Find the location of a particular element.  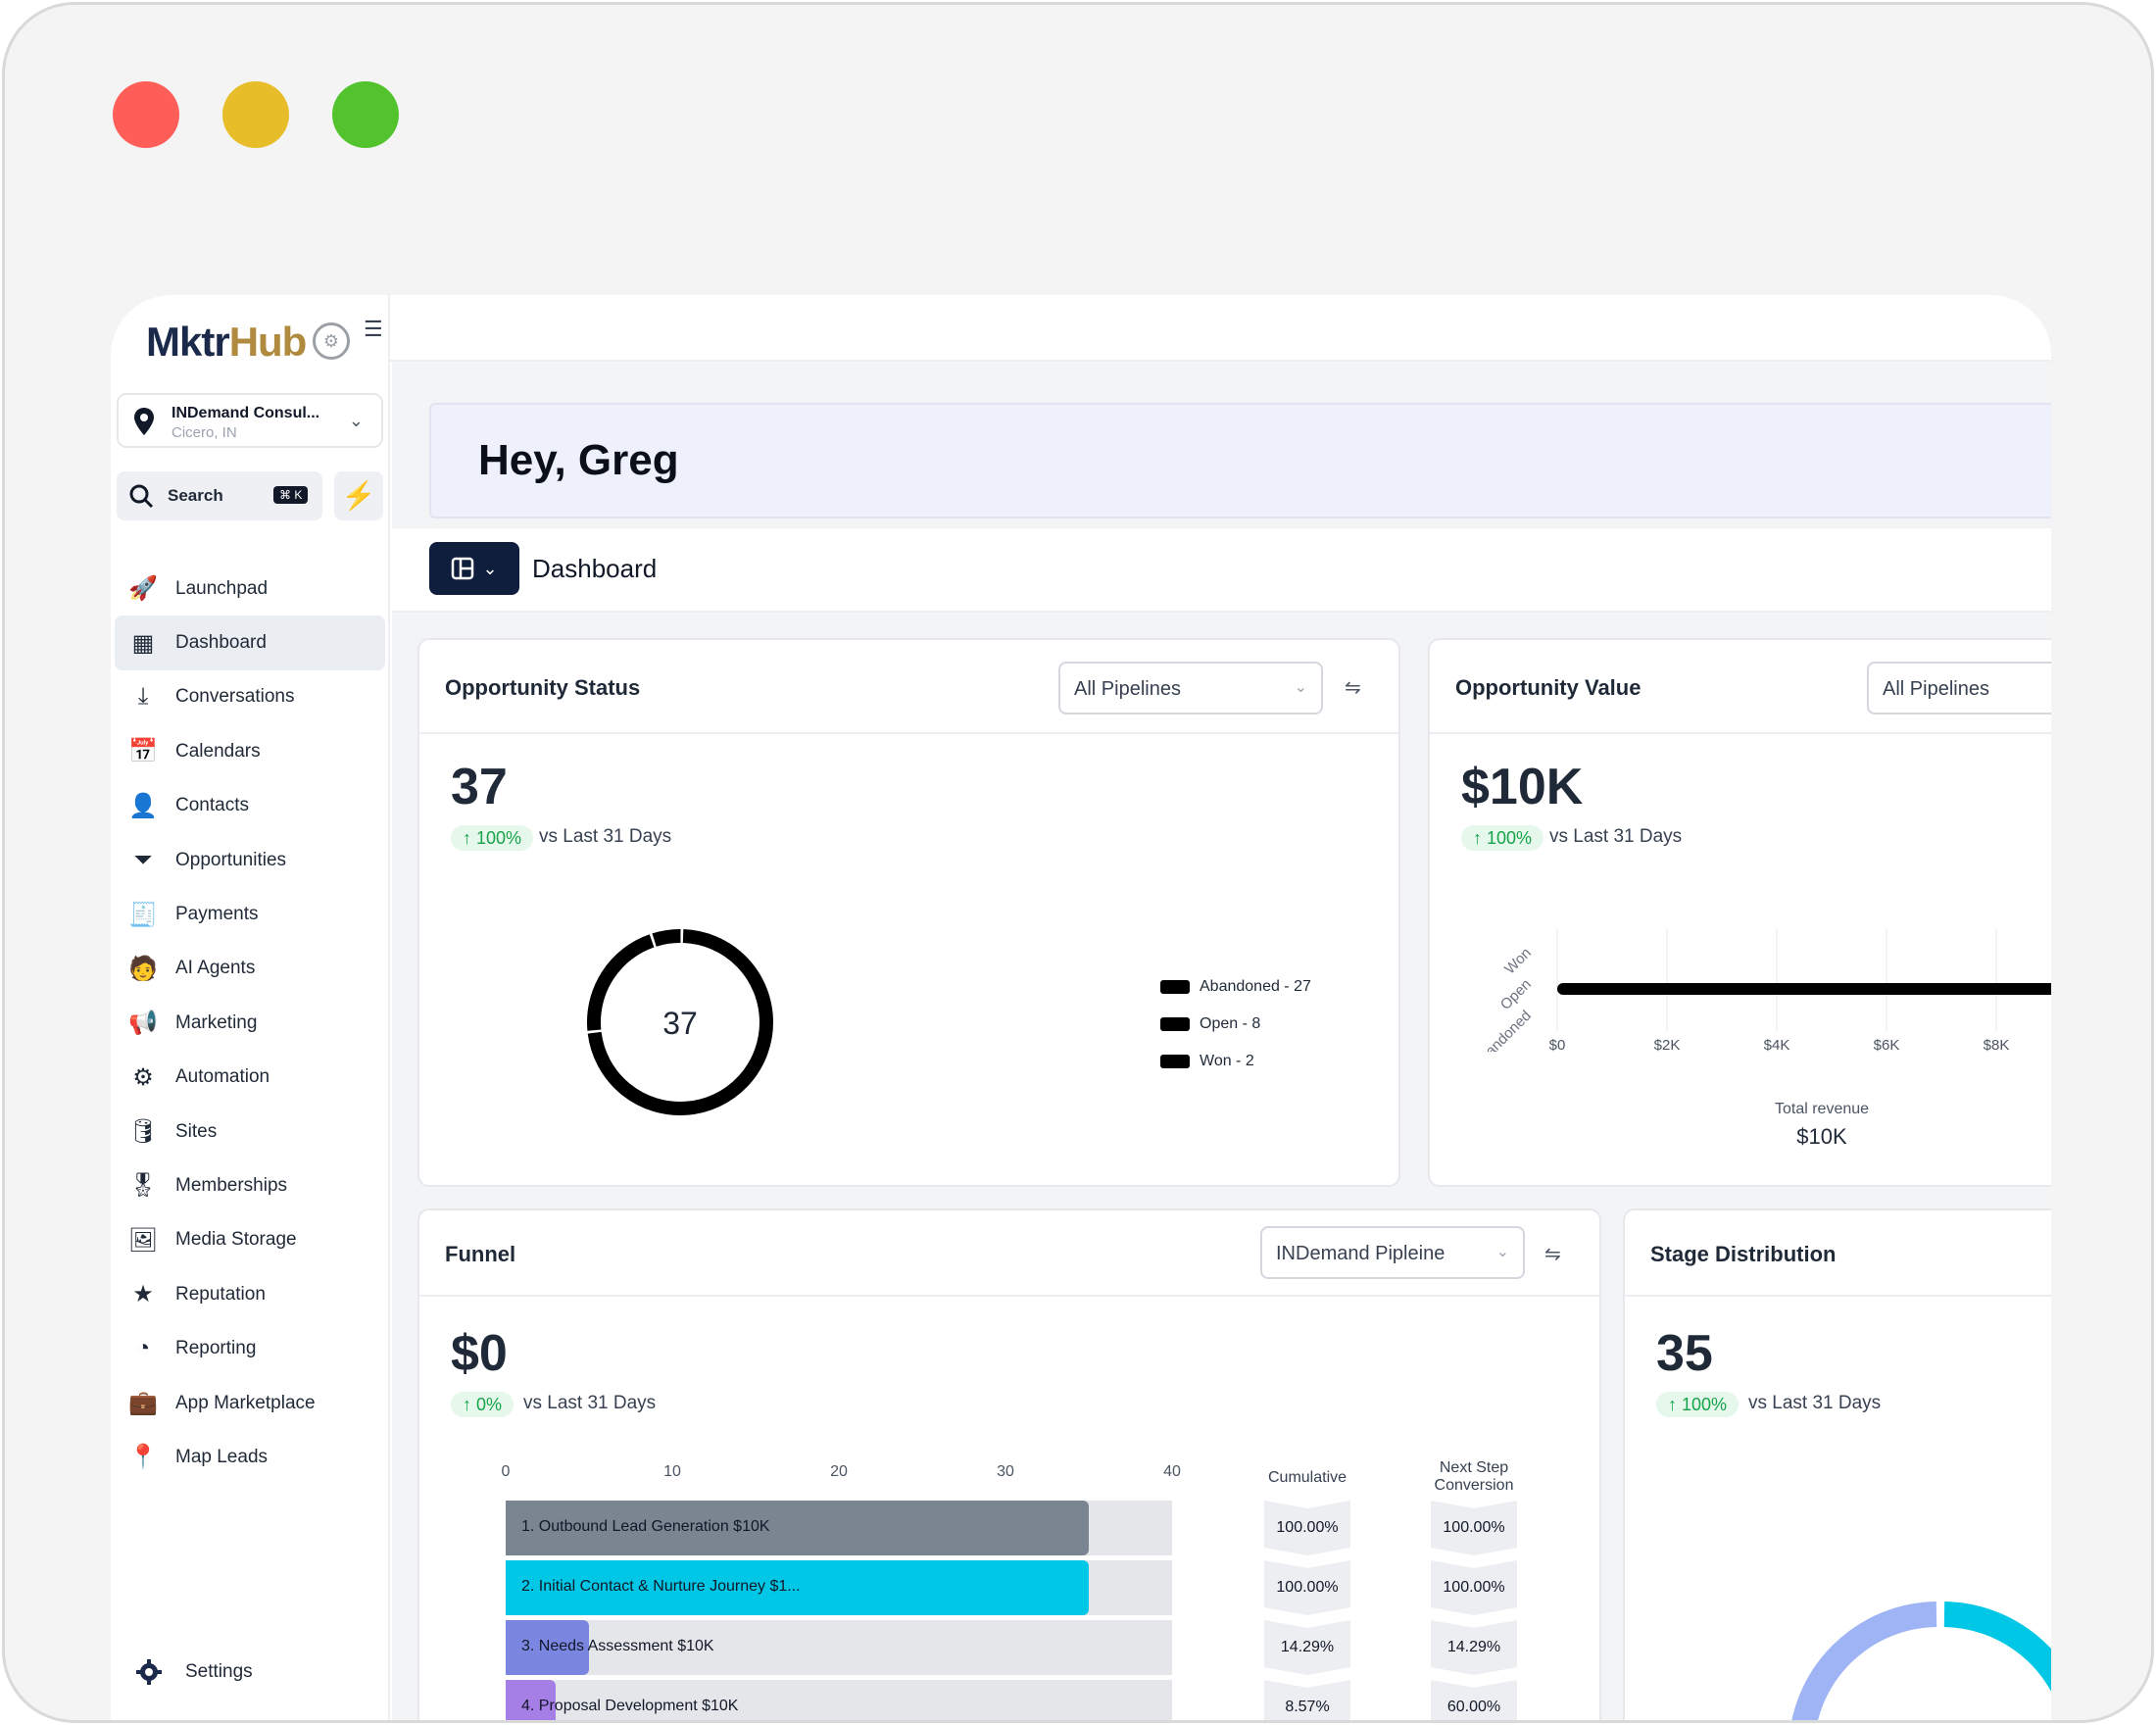

sidebar-item-settings: Settings is located at coordinates (193, 1672).